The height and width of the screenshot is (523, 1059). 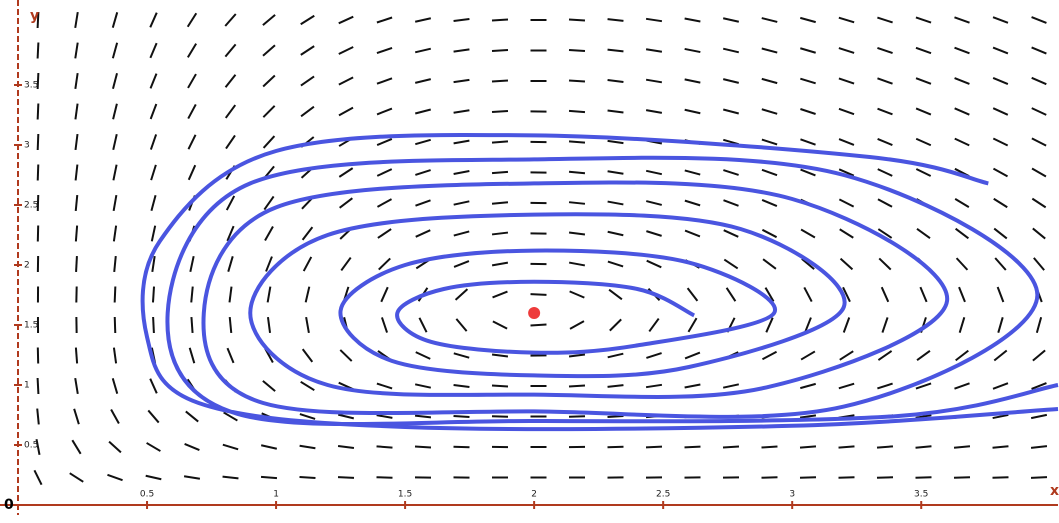 What do you see at coordinates (27, 146) in the screenshot?
I see `y-tick-label: 3` at bounding box center [27, 146].